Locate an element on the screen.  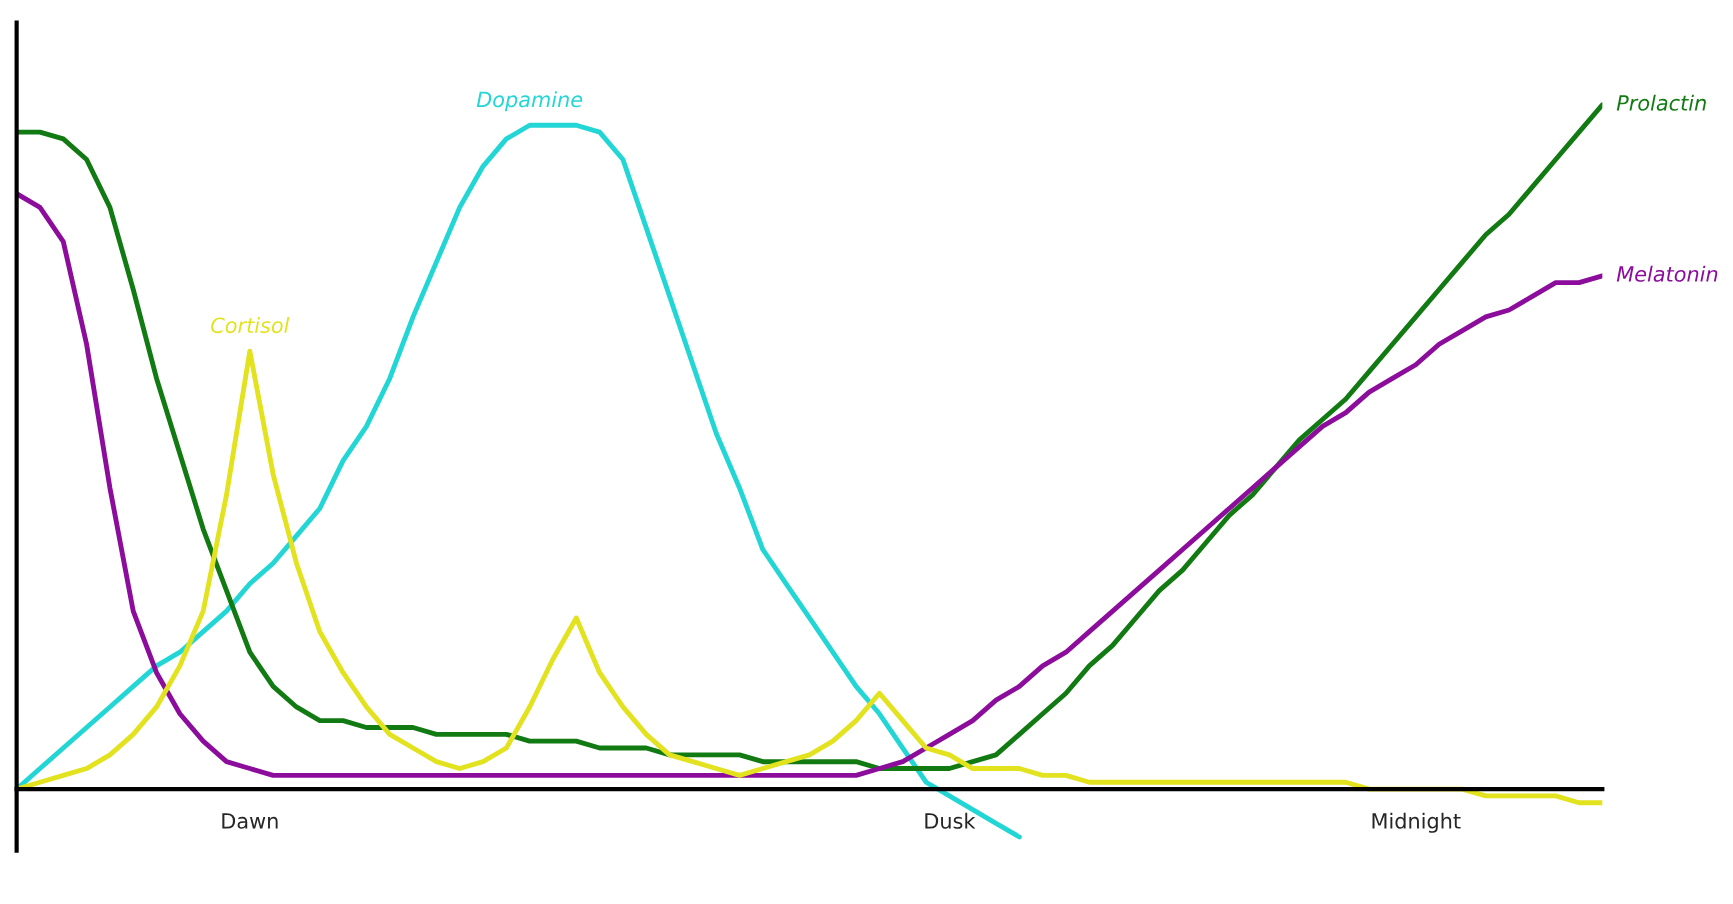
x-tick-label: Midnight is located at coordinates (1416, 822).